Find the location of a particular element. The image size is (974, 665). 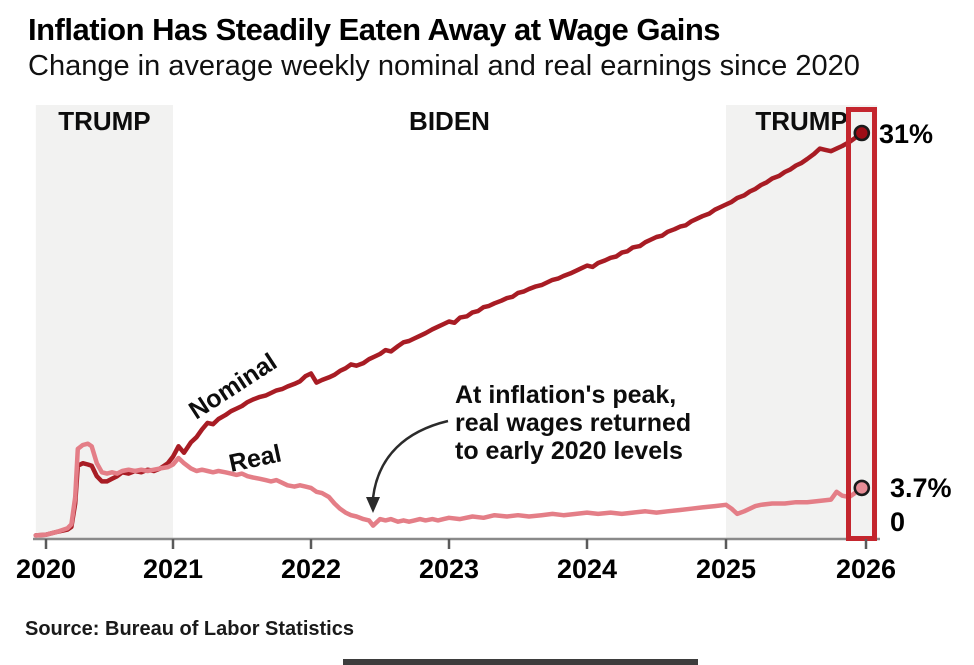

presidency-label-trump-0: TRUMP is located at coordinates (104, 121).